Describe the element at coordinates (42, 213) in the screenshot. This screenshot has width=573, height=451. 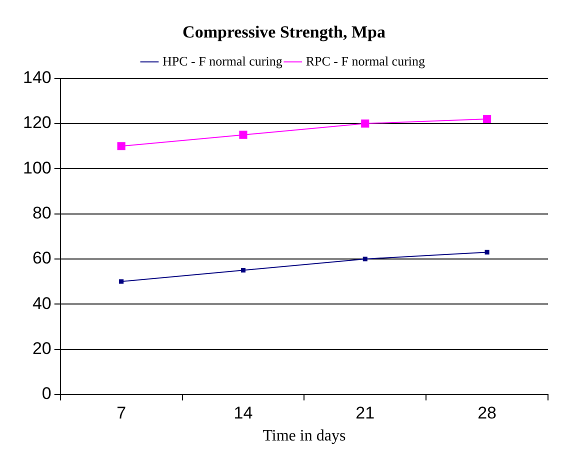
I see `y-tick-label: 80` at that location.